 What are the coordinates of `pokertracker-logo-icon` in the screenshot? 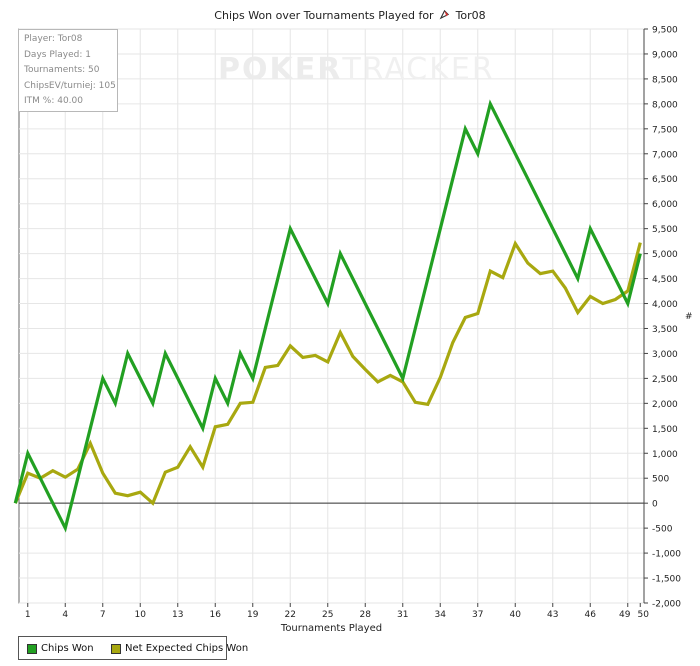 It's located at (444, 14).